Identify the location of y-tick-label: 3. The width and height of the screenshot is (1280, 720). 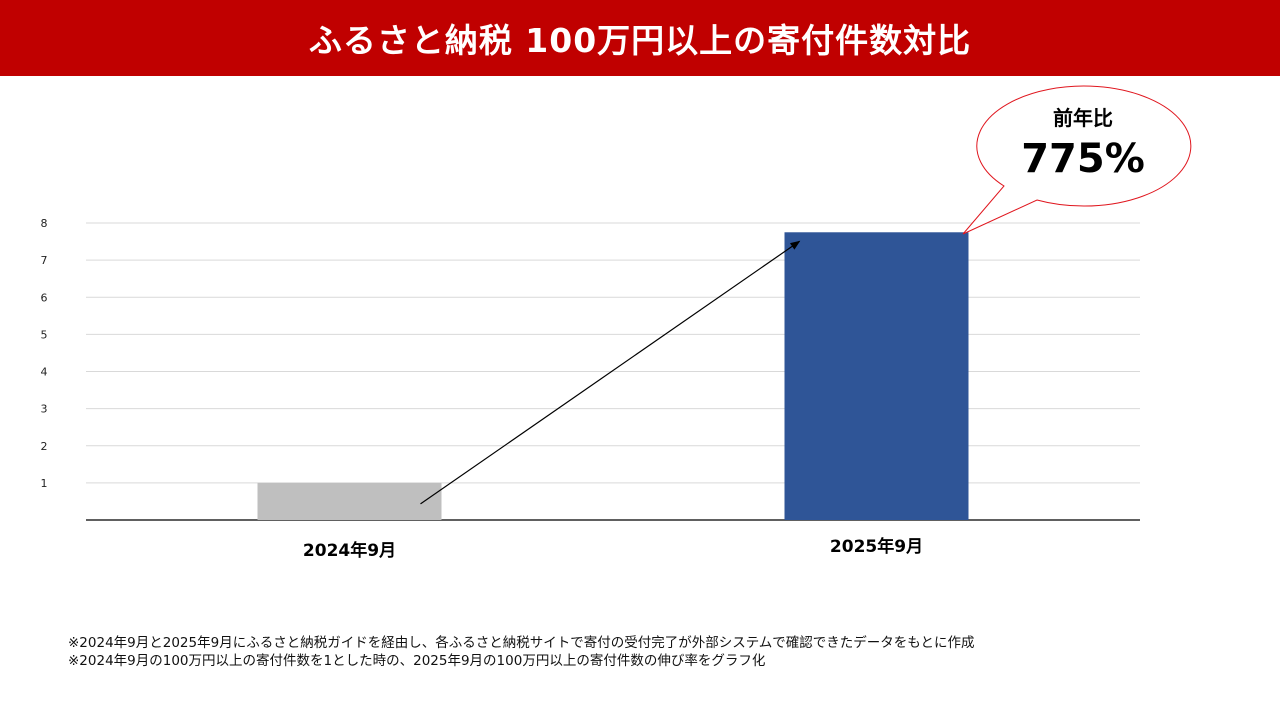
(44, 409).